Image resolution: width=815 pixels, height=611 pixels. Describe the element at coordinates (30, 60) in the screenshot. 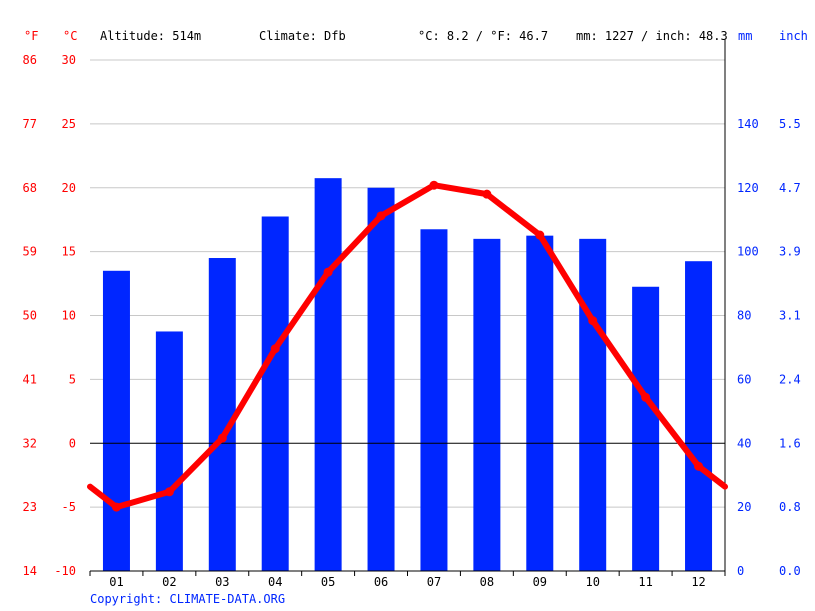

I see `fahrenheit-tick-label: 86` at that location.